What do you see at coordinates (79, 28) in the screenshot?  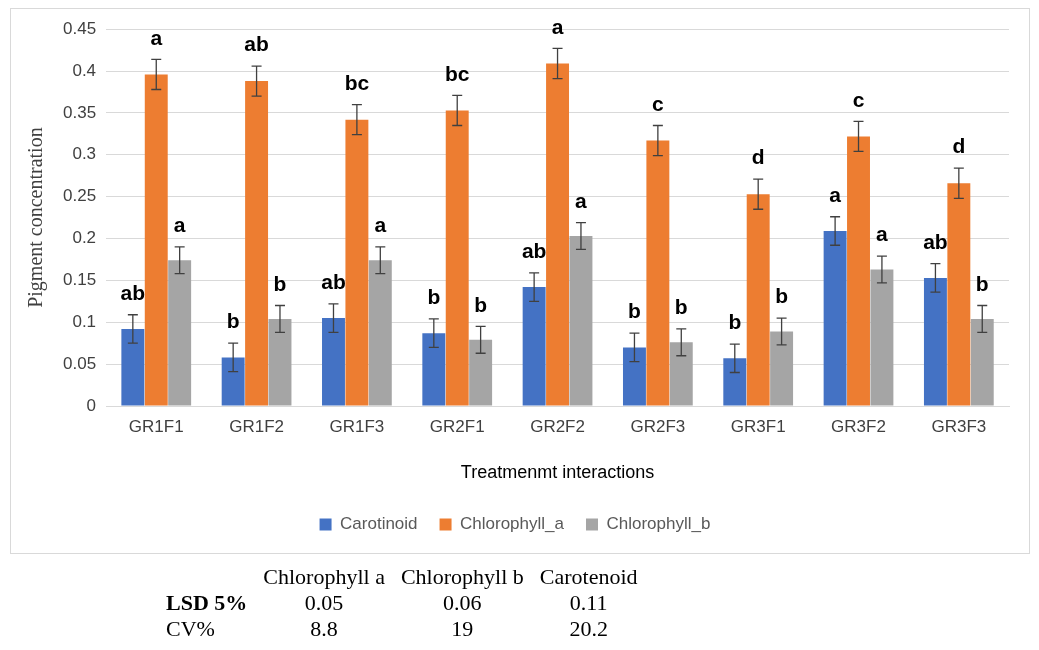 I see `y-tick-label: 0.45` at bounding box center [79, 28].